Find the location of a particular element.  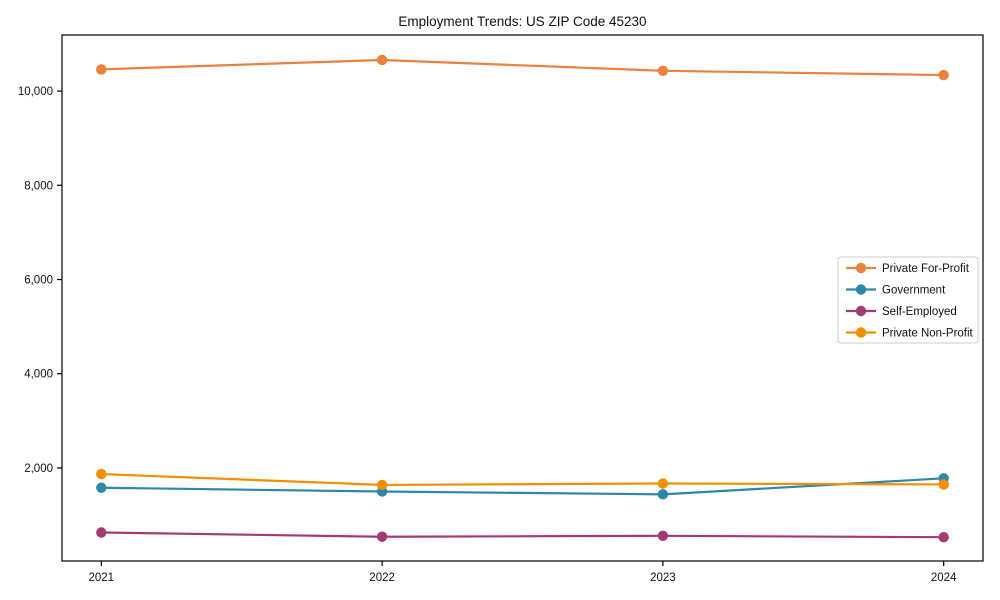

legend-box is located at coordinates (908, 300).